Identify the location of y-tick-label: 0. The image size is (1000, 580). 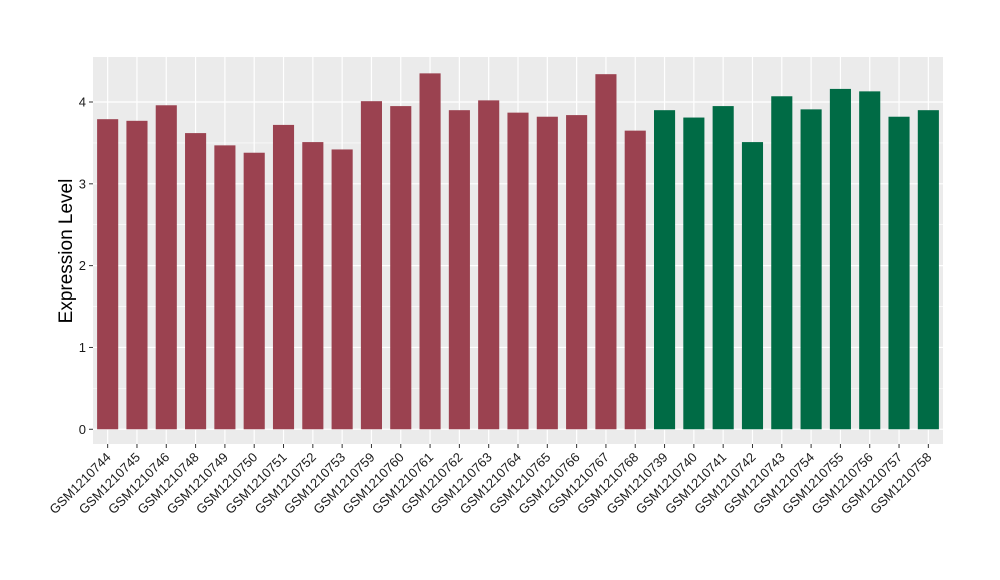
(82, 429).